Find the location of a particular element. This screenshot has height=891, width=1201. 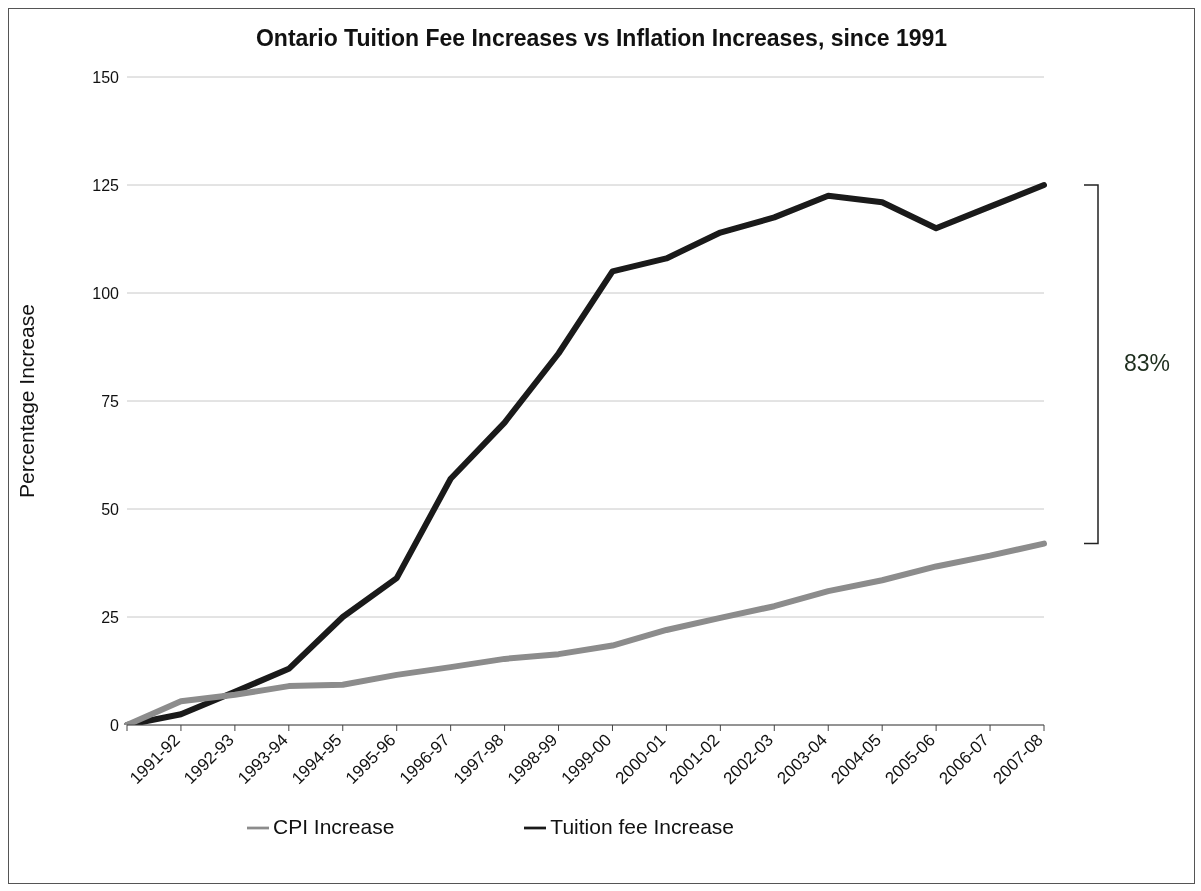

y-axis-title: Percentage Increase is located at coordinates (27, 401).